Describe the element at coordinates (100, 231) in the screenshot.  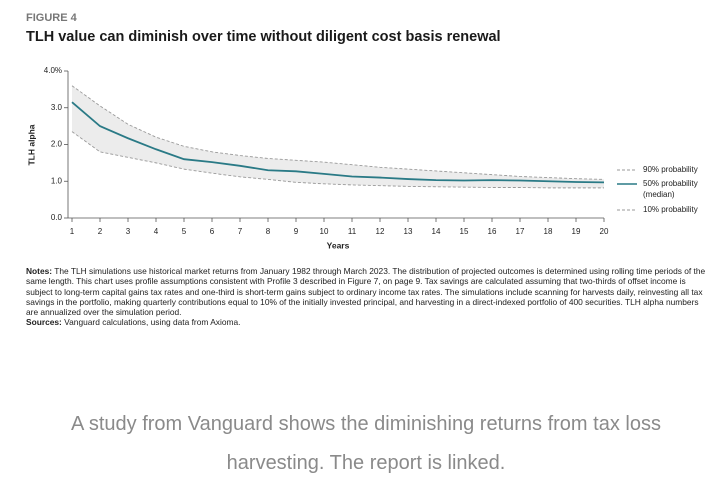
I see `x-tick-label: 2` at that location.